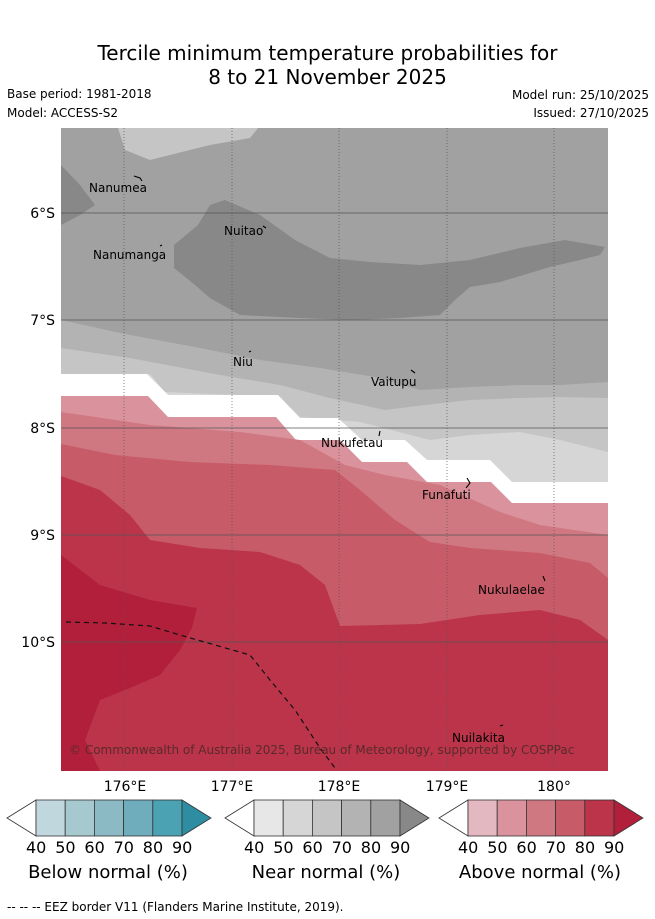 This screenshot has height=919, width=655. Describe the element at coordinates (239, 818) in the screenshot. I see `near-normal-colorbar-low-arrow` at that location.